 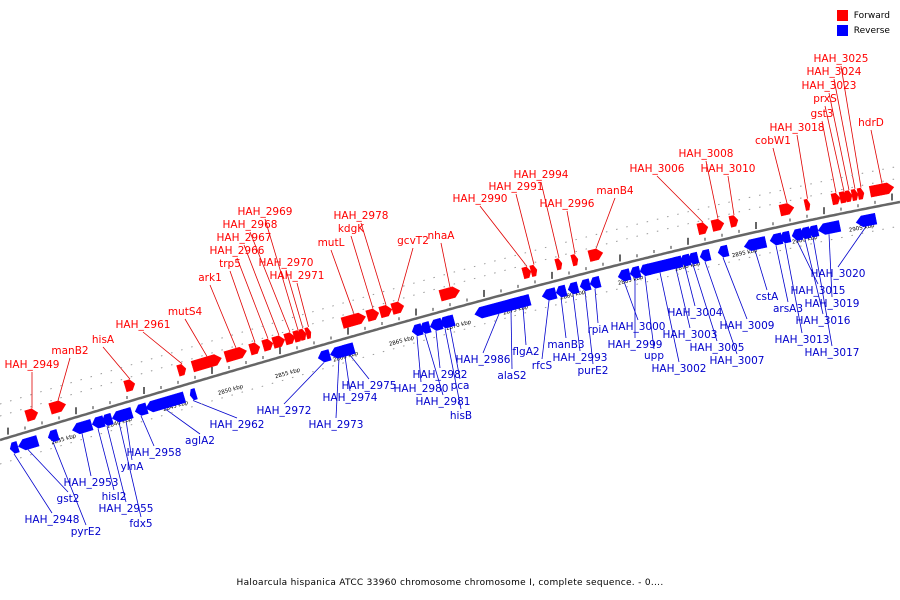 What do you see at coordinates (421, 389) in the screenshot?
I see `reverse-gene-label: HAH_2980` at bounding box center [421, 389].